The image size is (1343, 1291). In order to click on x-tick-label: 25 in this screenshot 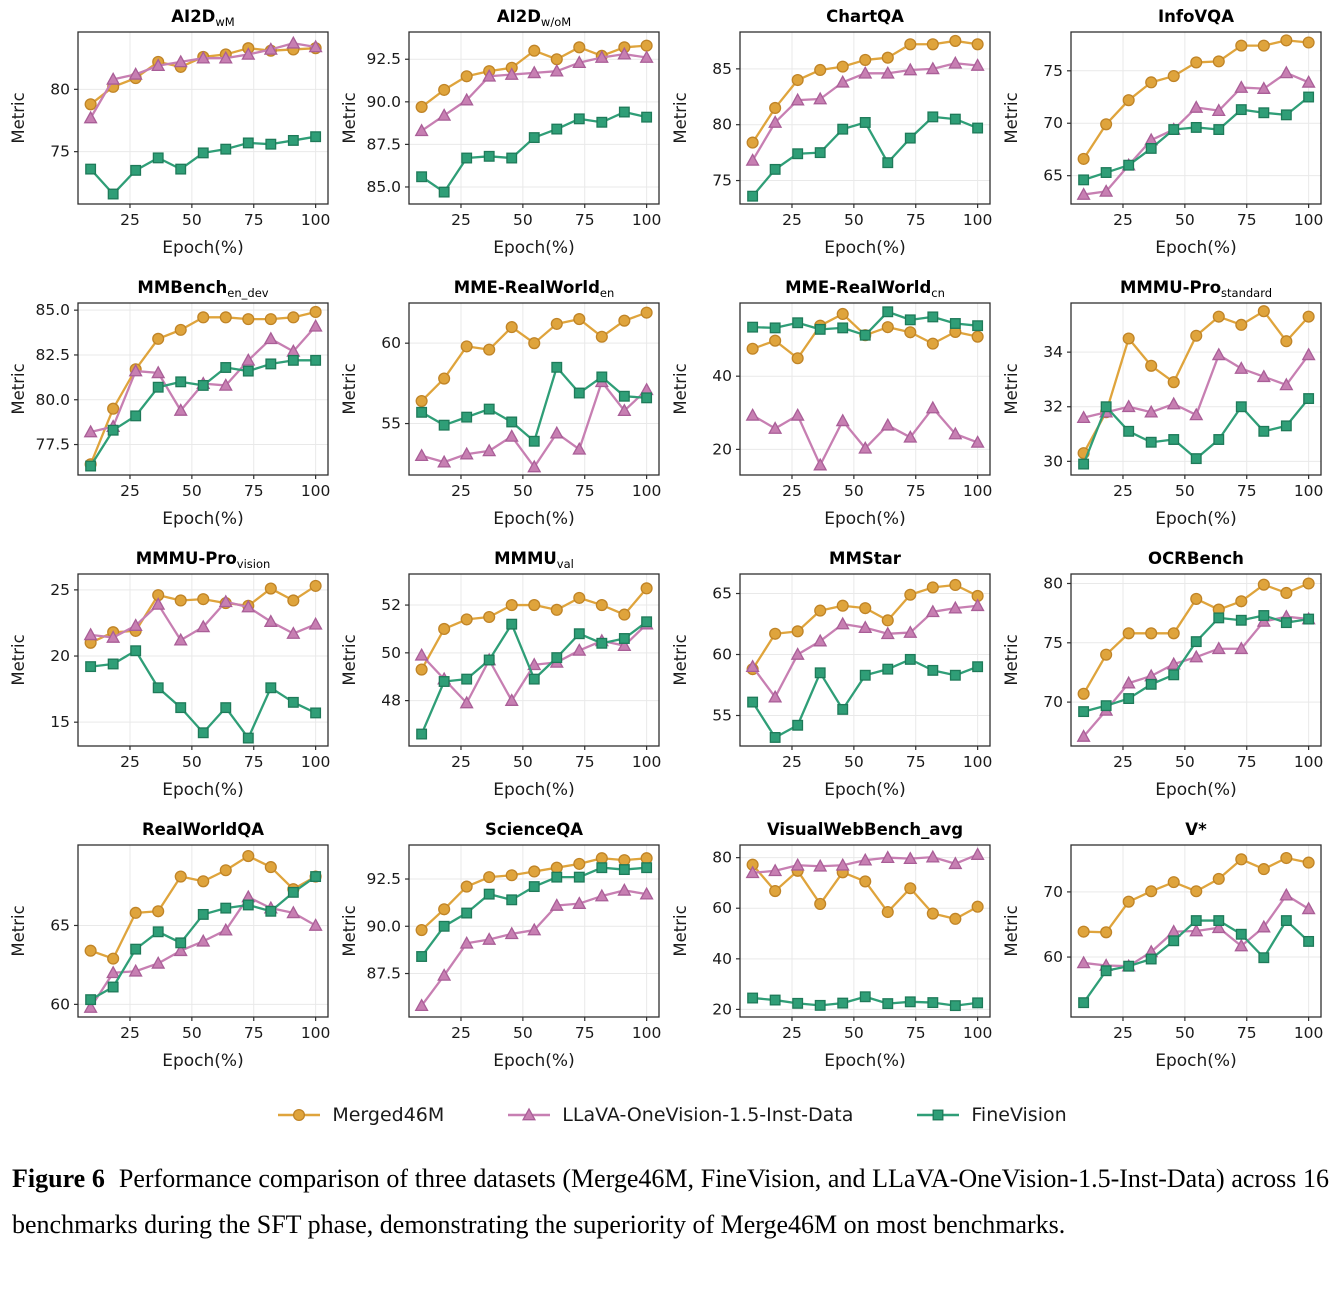, I will do `click(130, 220)`.